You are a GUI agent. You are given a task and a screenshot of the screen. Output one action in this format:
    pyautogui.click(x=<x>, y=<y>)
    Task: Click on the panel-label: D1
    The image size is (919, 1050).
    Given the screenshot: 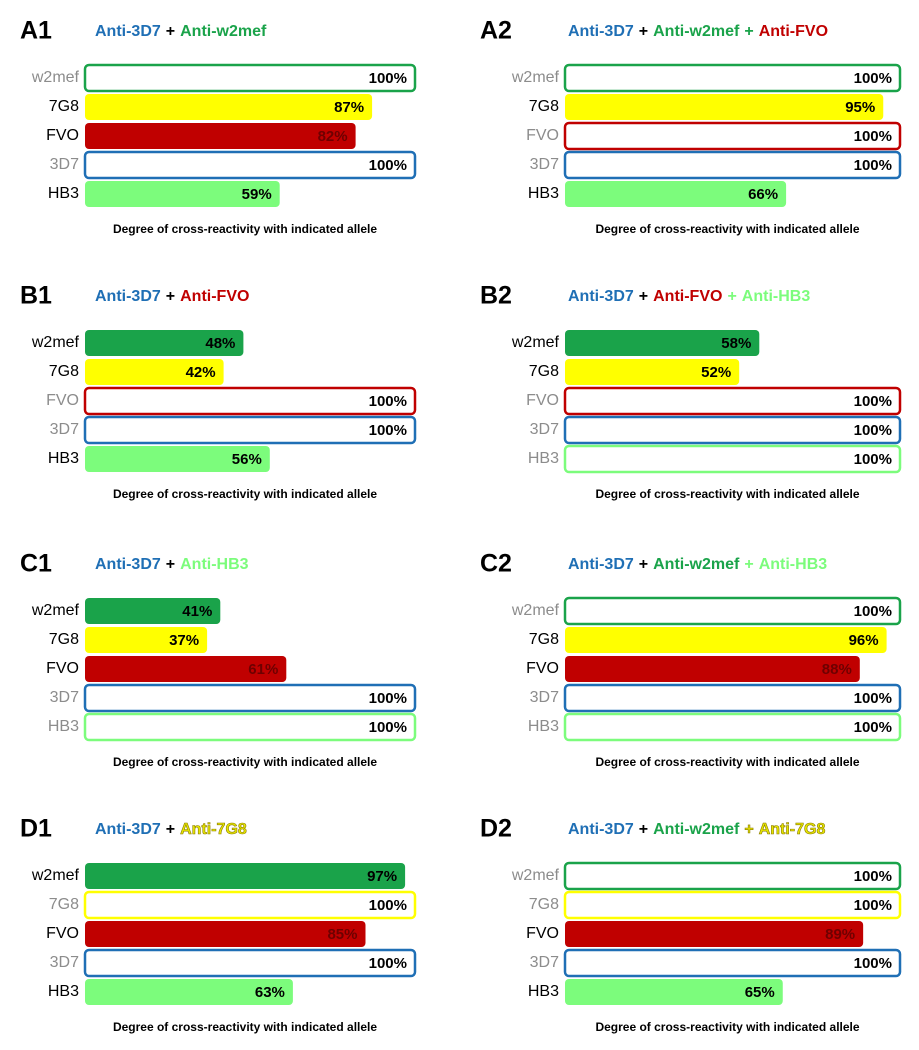 What is the action you would take?
    pyautogui.click(x=36, y=829)
    